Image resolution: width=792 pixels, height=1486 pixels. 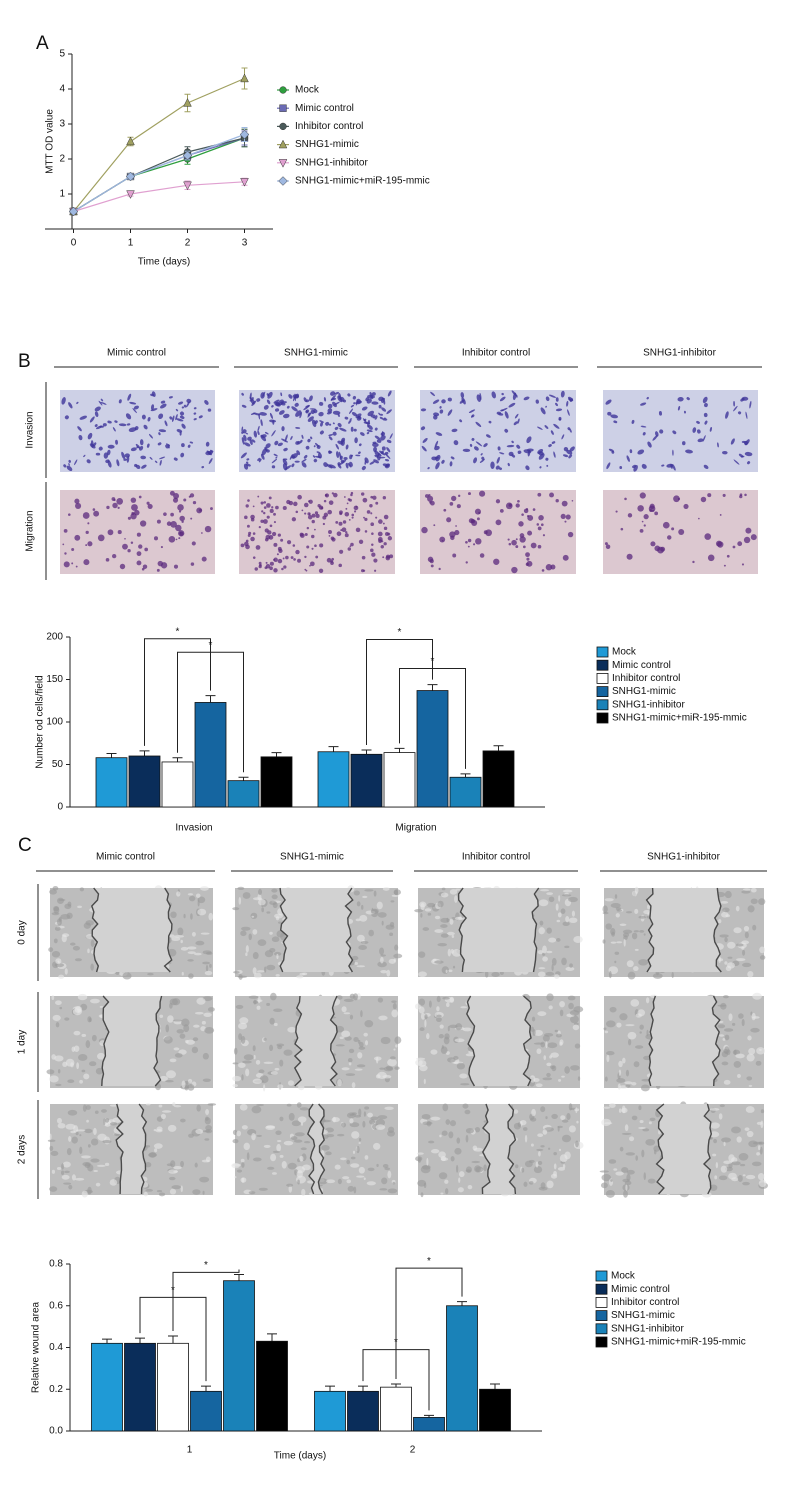 What do you see at coordinates (210, 699) in the screenshot?
I see `error-bar` at bounding box center [210, 699].